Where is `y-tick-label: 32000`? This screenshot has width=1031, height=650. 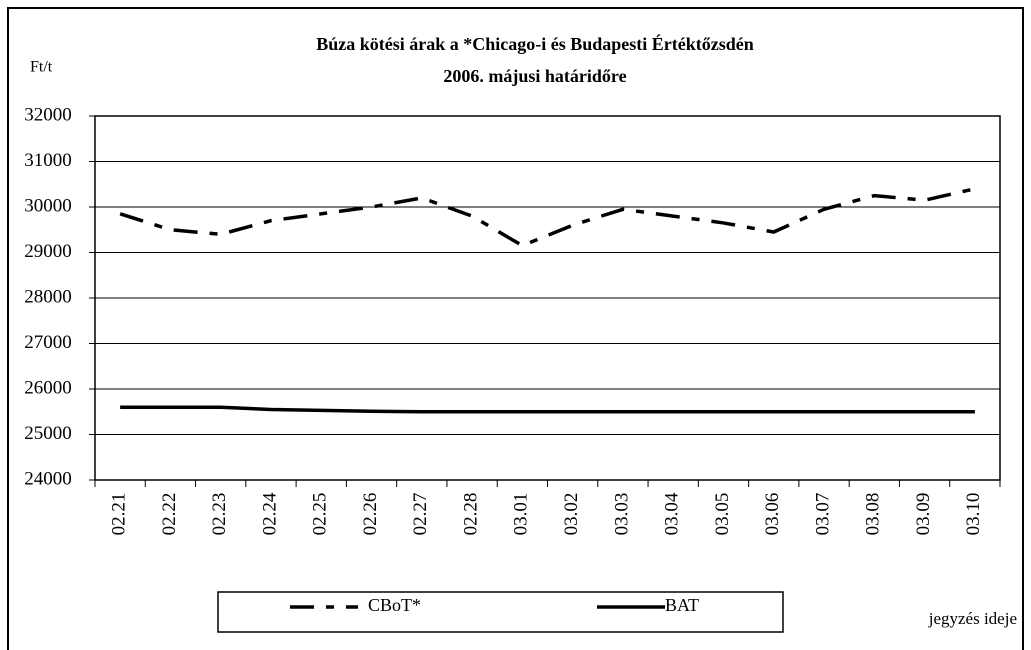 y-tick-label: 32000 is located at coordinates (48, 114).